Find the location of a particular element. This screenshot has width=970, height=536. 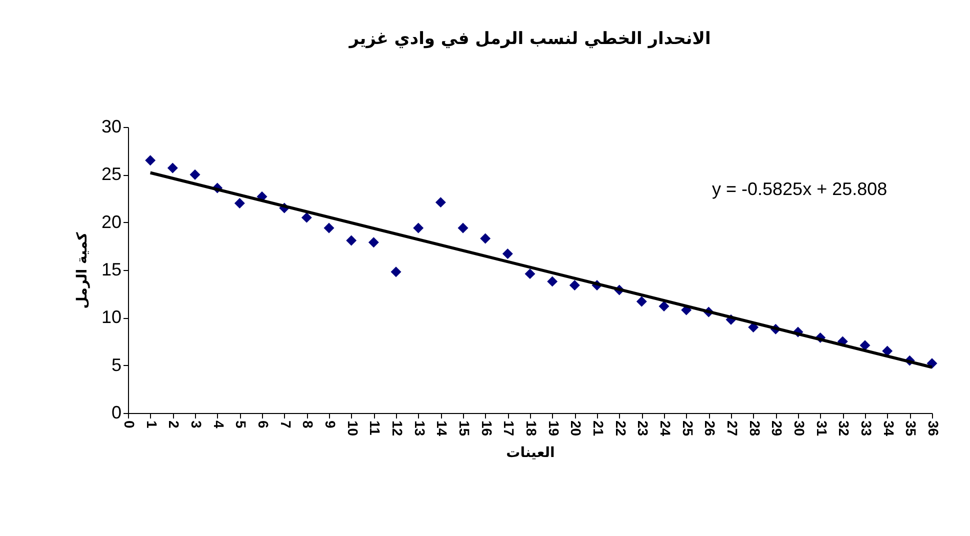

y-tick-label: 30 is located at coordinates (111, 126).